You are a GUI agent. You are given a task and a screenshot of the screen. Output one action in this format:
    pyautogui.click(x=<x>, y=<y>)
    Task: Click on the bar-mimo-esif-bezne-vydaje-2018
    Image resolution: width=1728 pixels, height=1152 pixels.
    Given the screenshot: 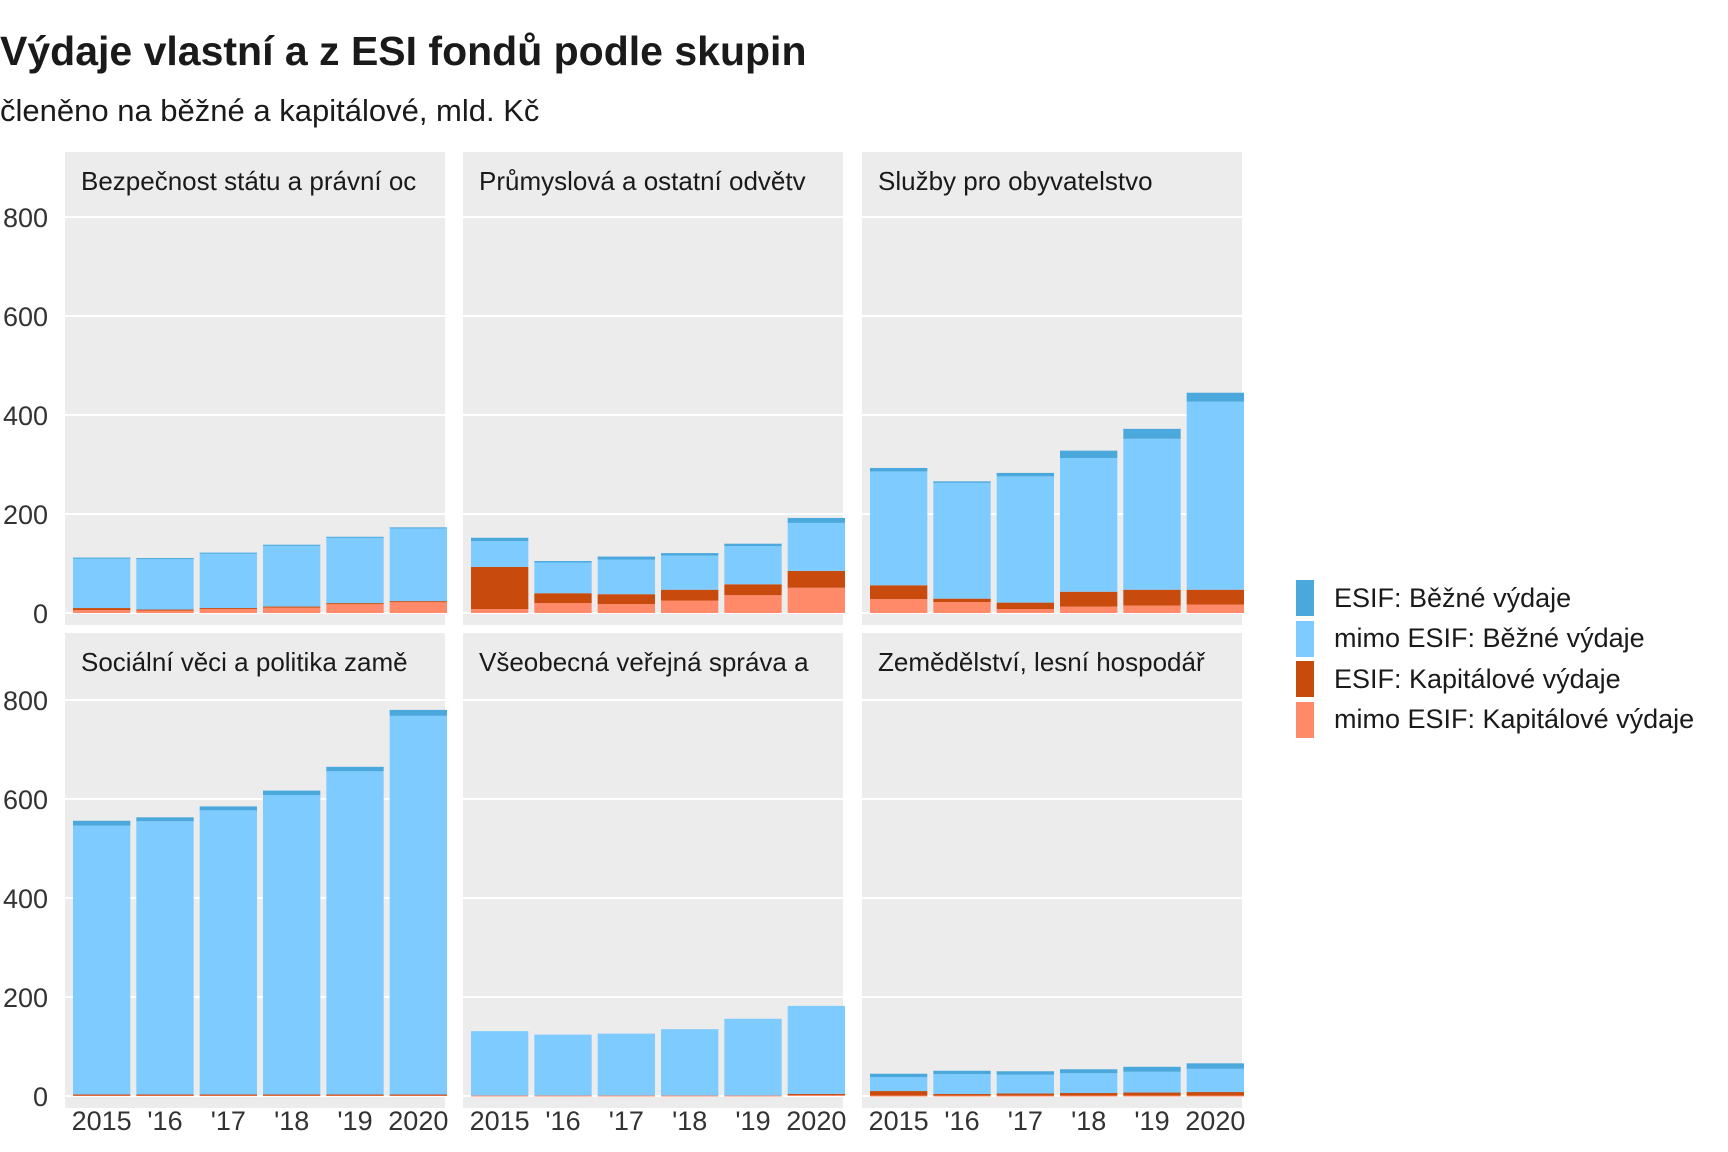 What is the action you would take?
    pyautogui.click(x=1089, y=1083)
    